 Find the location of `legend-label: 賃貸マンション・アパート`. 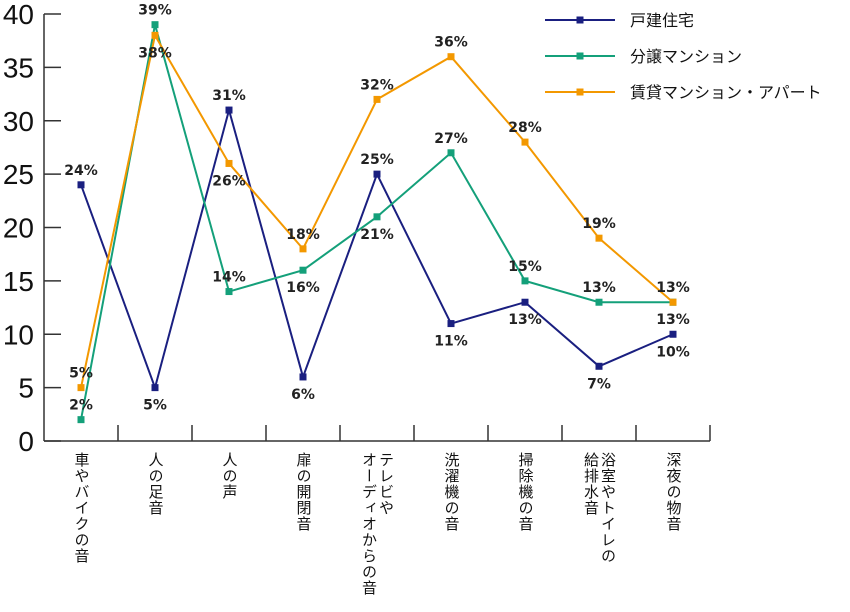

legend-label: 賃貸マンション・アパート is located at coordinates (726, 92).